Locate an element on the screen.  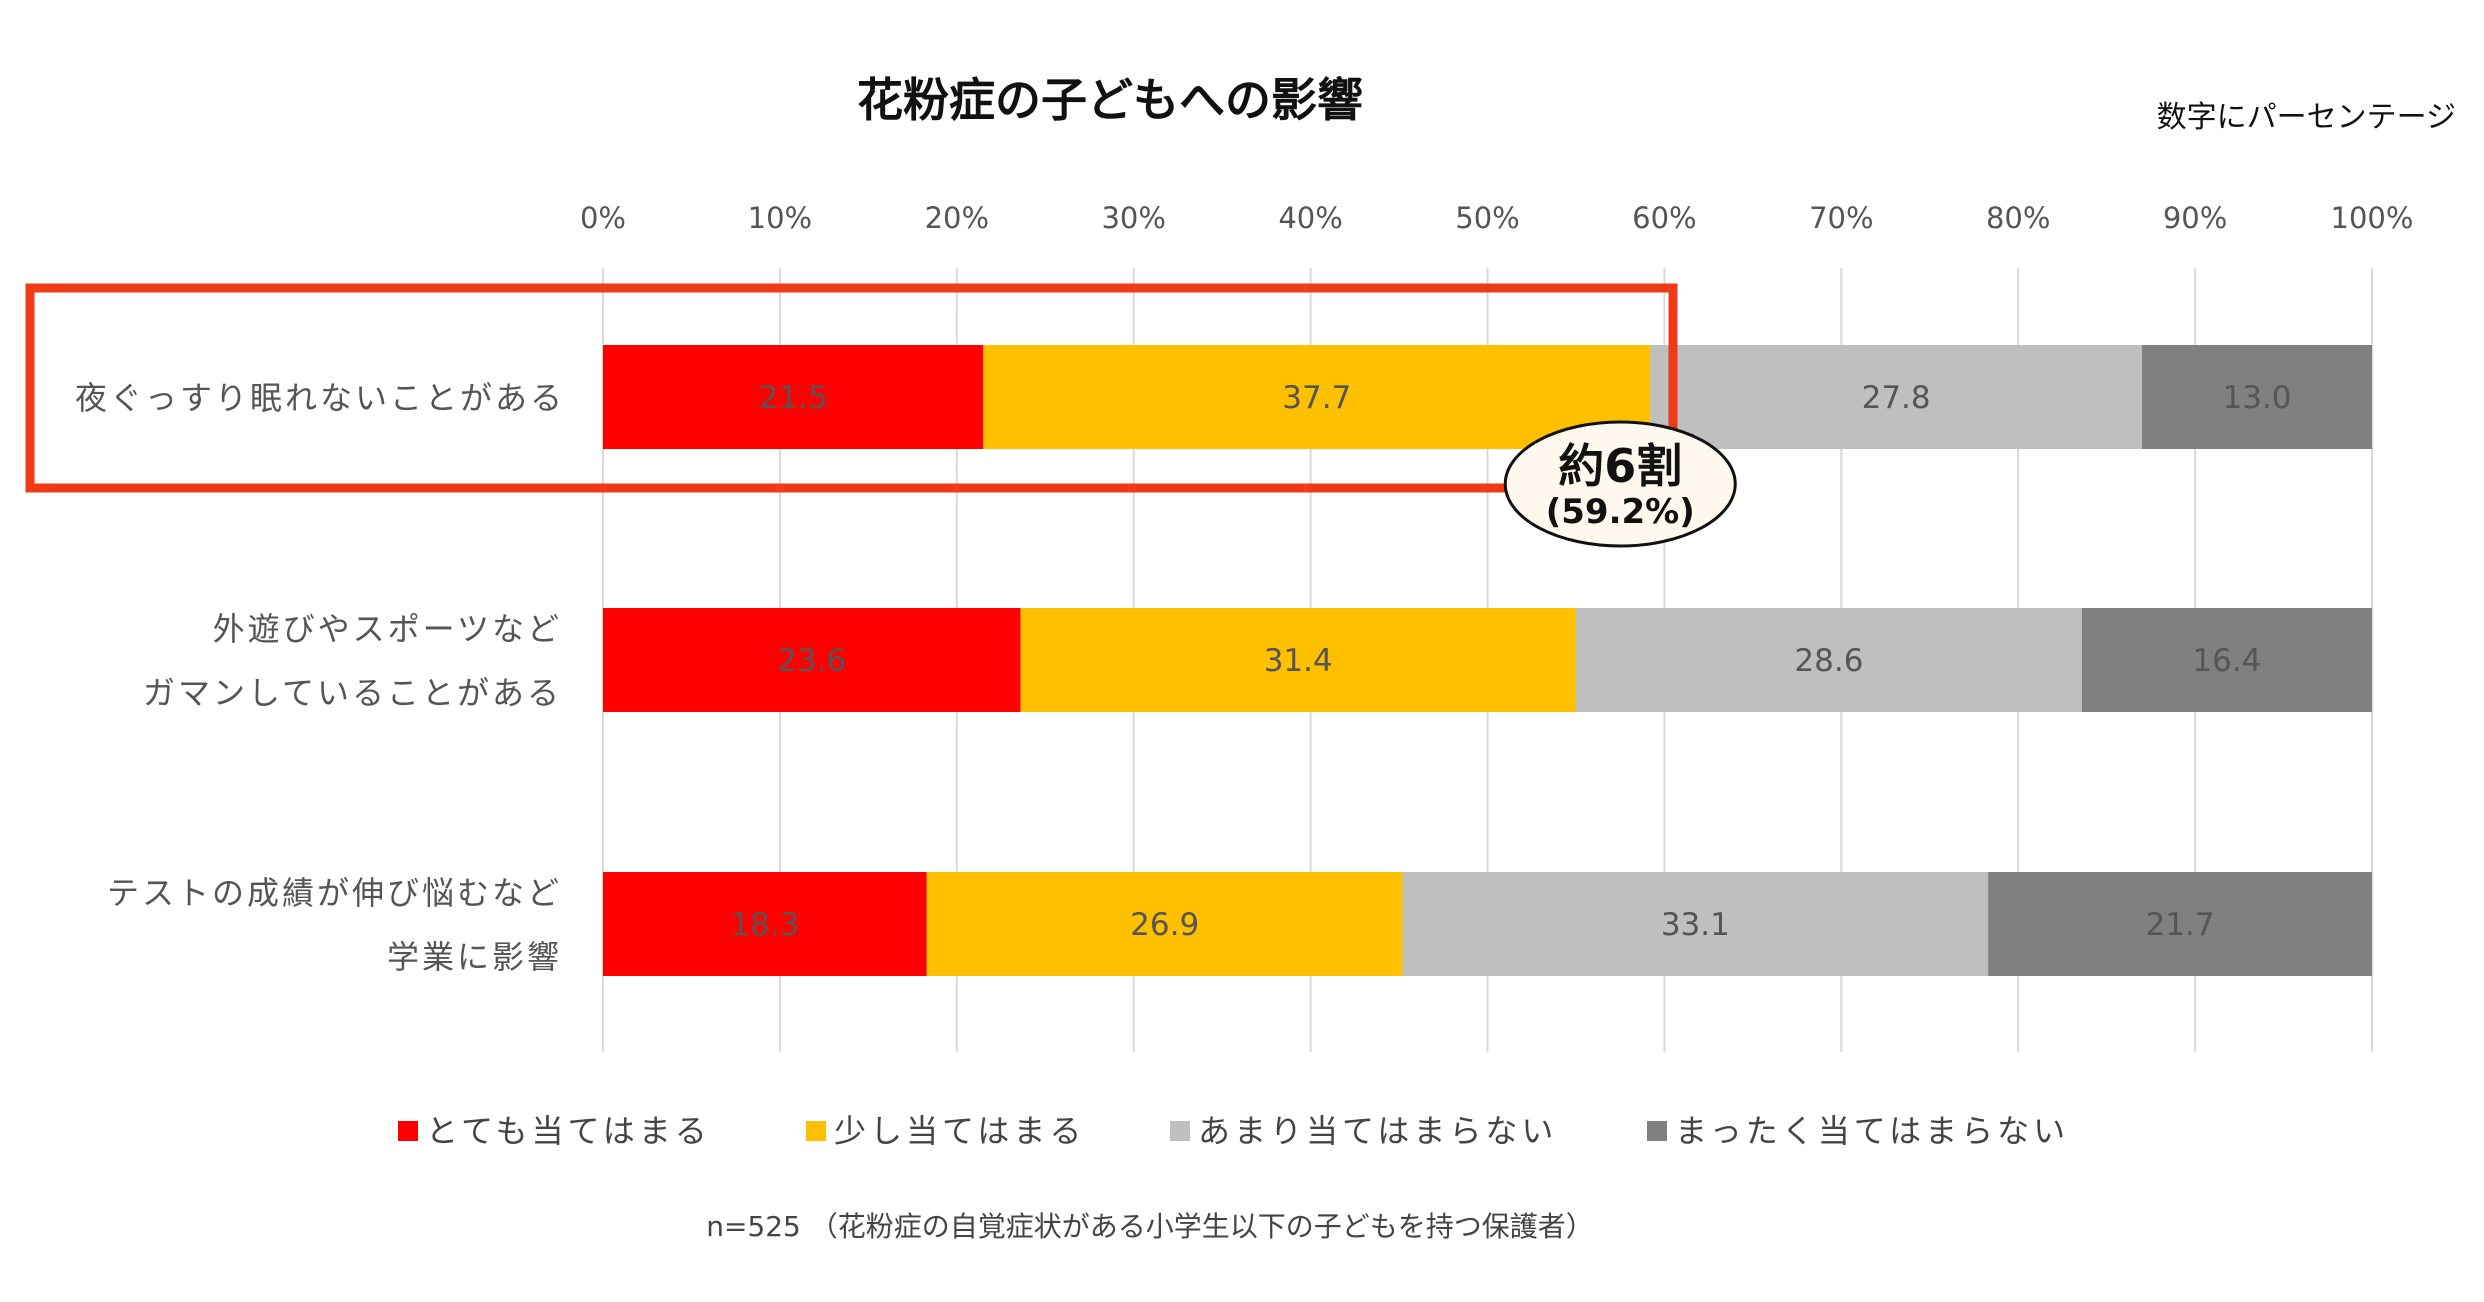
callout-bubble is located at coordinates (1620, 484).